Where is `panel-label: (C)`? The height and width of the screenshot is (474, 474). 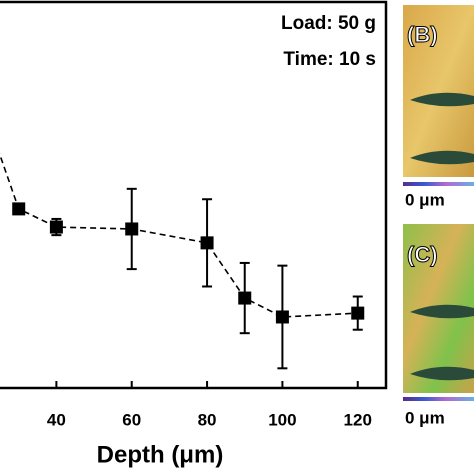 panel-label: (C) is located at coordinates (422, 254).